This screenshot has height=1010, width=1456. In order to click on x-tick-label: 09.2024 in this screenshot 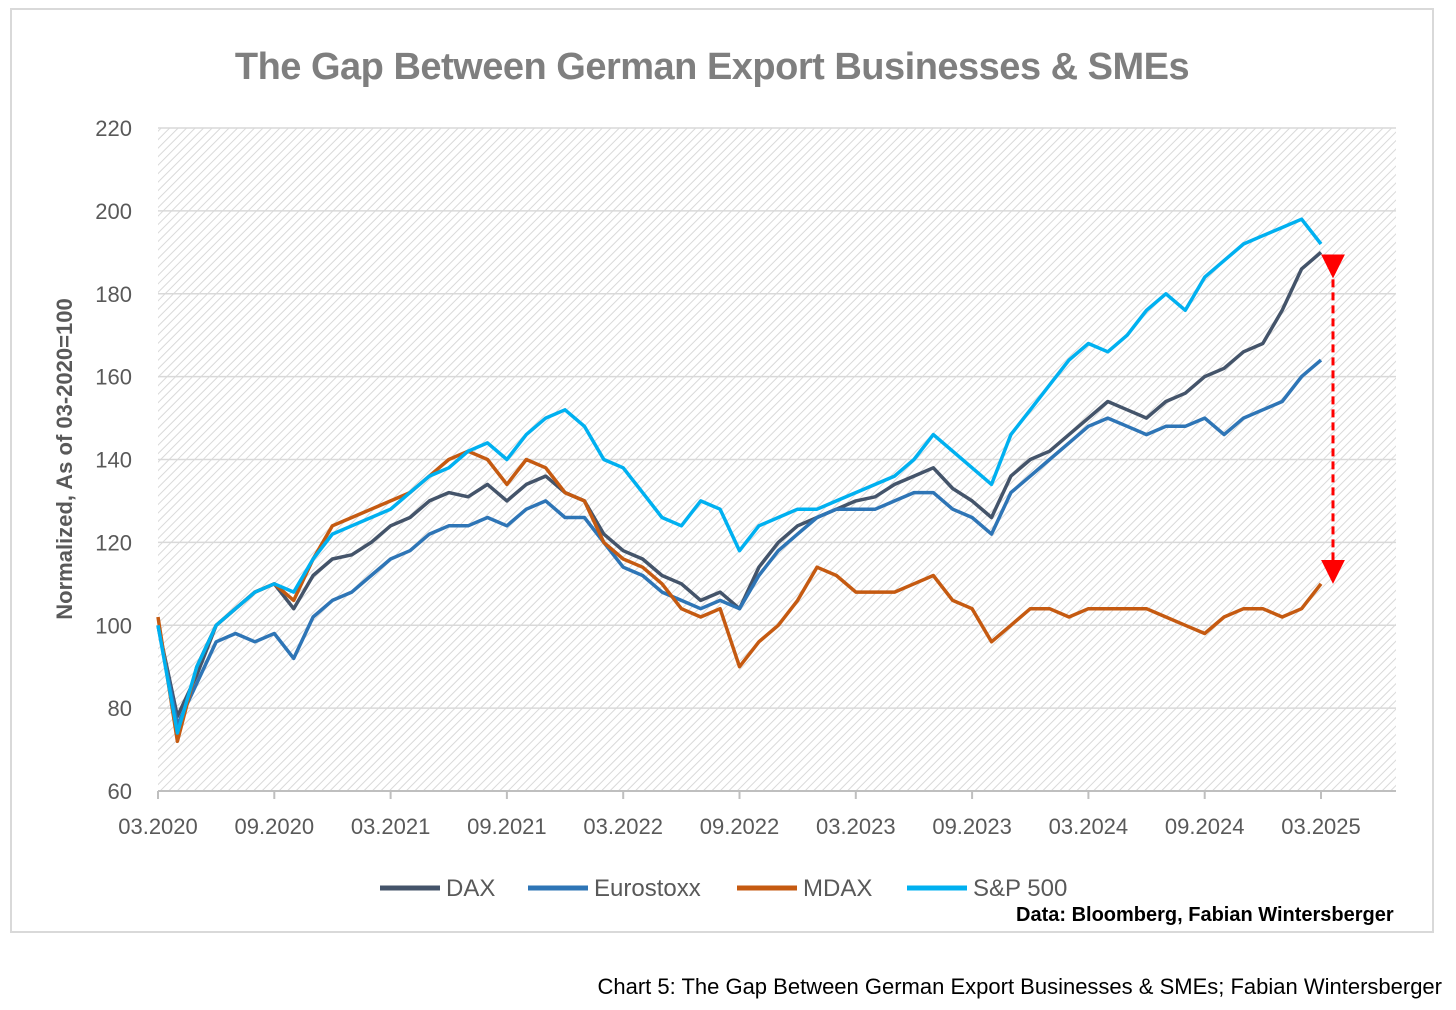, I will do `click(1205, 826)`.